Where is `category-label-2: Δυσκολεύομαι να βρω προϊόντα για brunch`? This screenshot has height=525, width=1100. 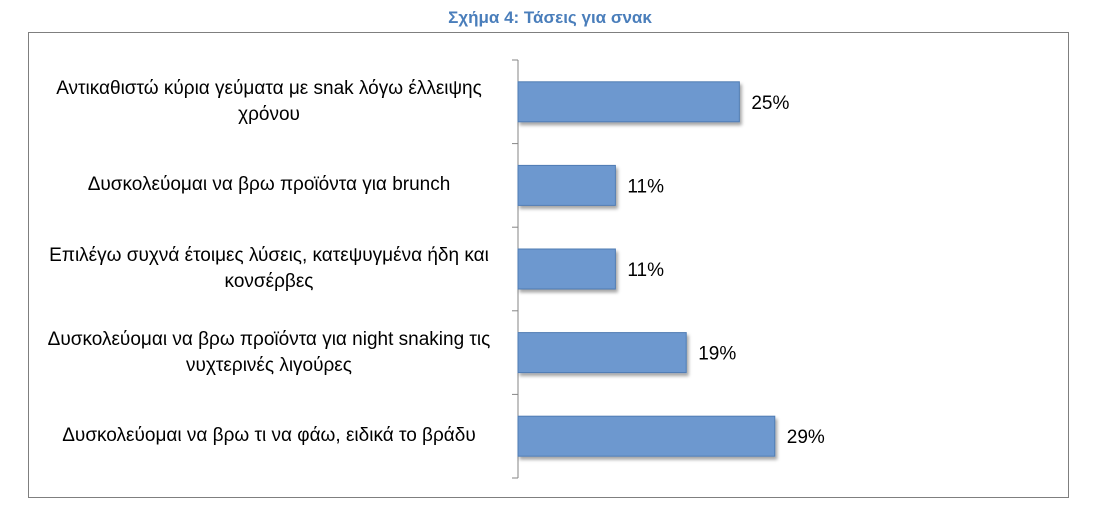 category-label-2: Δυσκολεύομαι να βρω προϊόντα για brunch is located at coordinates (269, 185).